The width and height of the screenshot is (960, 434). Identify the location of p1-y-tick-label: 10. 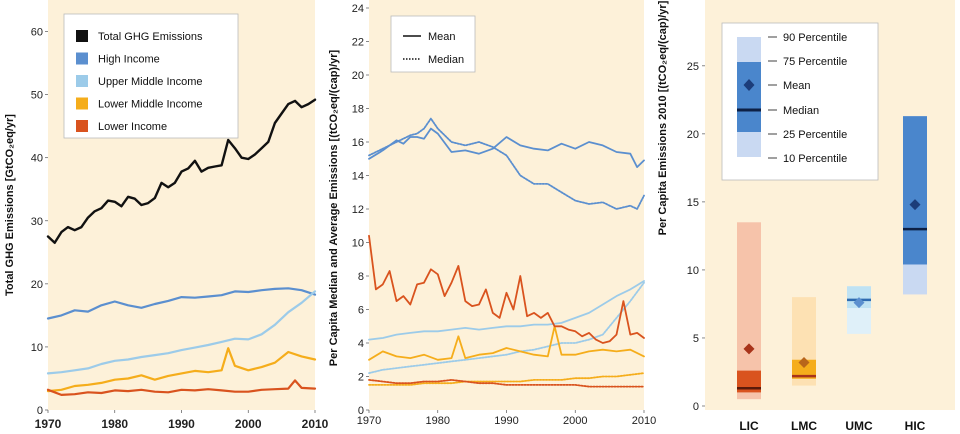
(37, 348).